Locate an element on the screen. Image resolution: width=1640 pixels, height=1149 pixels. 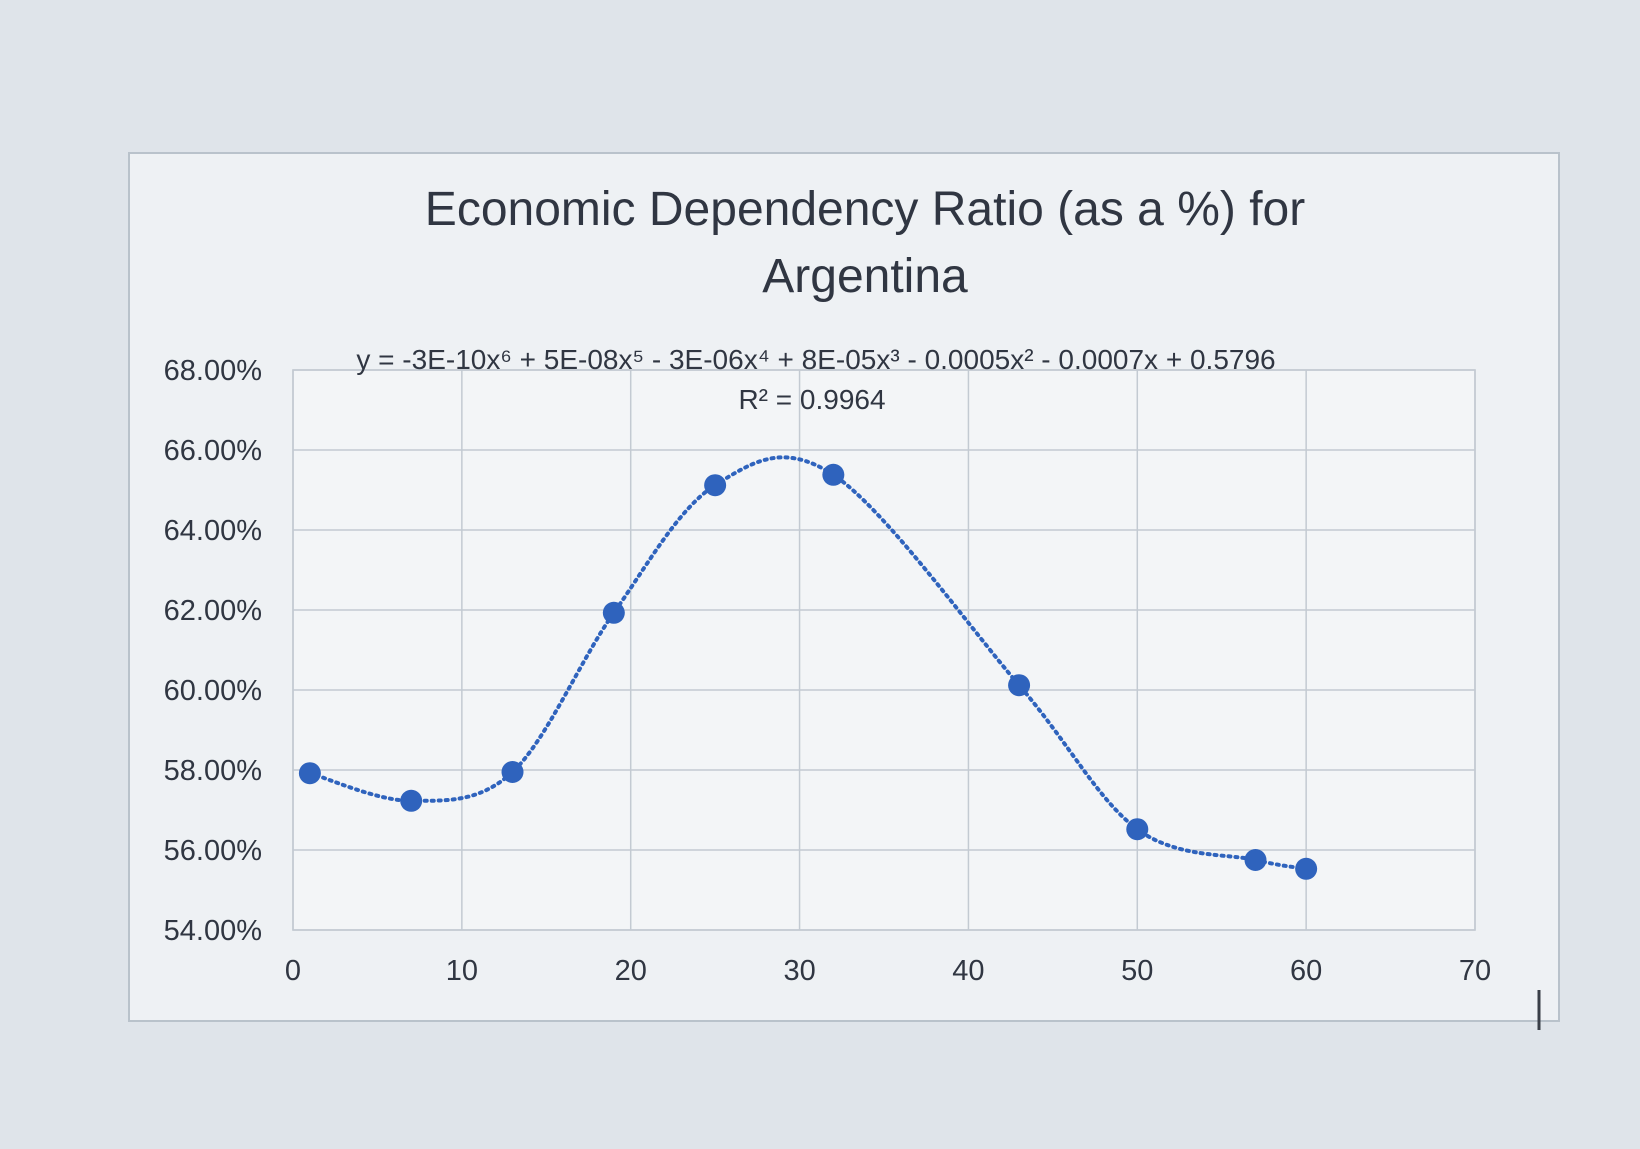
x-tick-label: 30 is located at coordinates (799, 971).